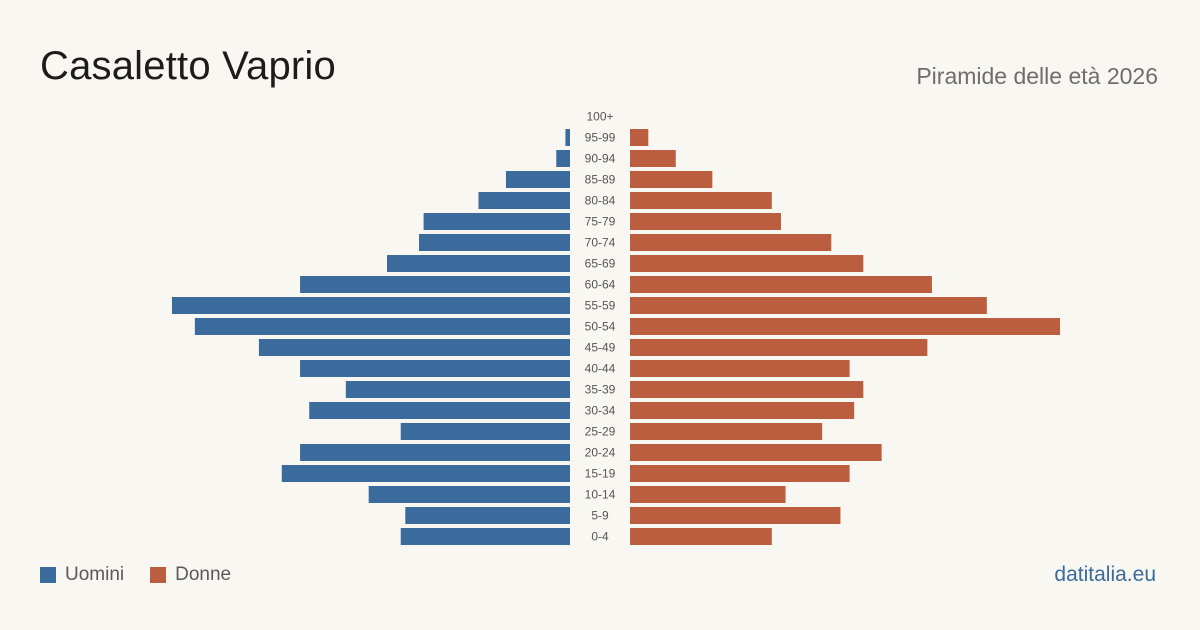  I want to click on age-label-5-9: 5-9, so click(600, 516).